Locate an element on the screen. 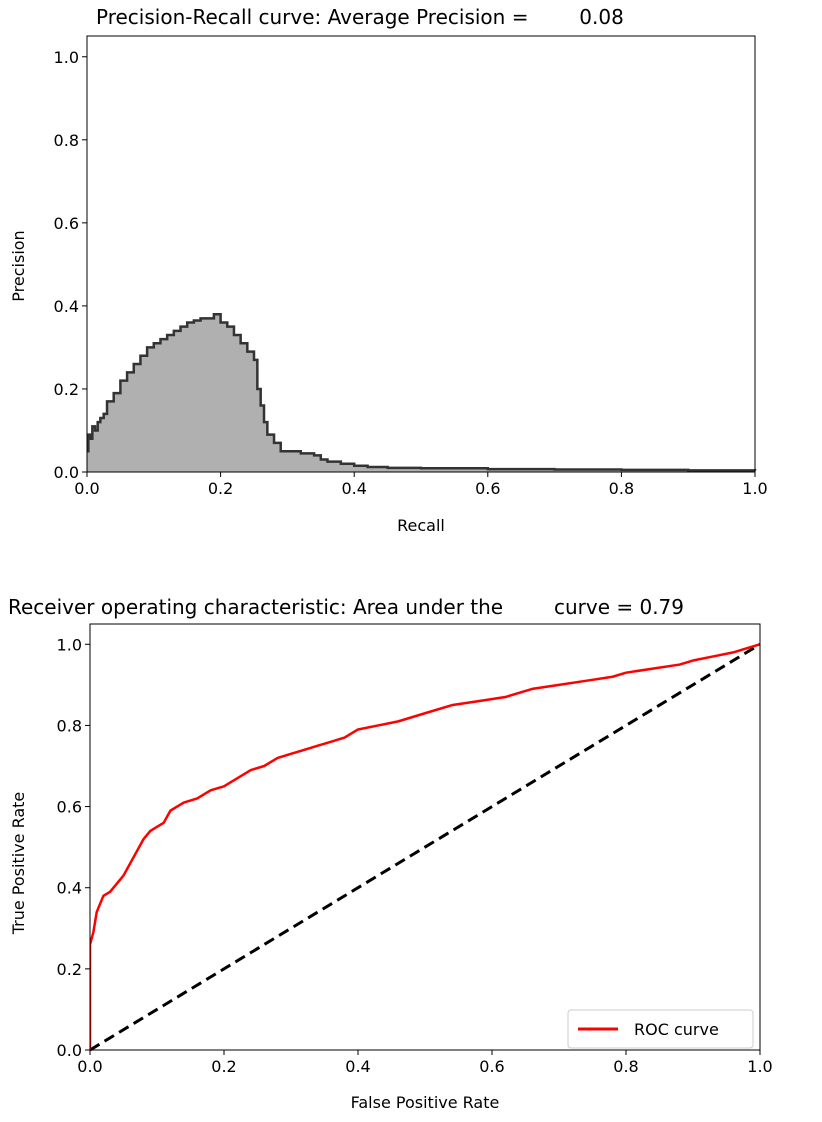  roc-legend: ROC curve is located at coordinates (660, 1029).